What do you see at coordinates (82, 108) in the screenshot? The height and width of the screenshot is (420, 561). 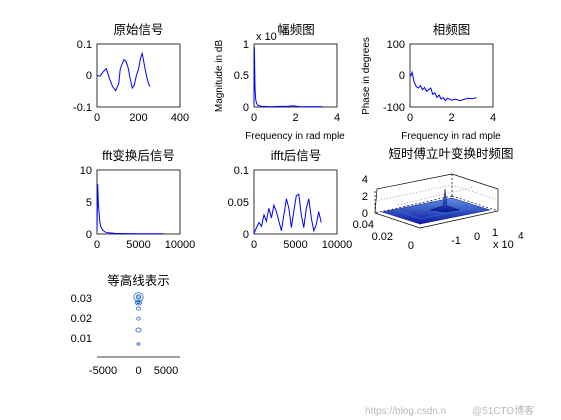 I see `y-tick-label: -0.1` at bounding box center [82, 108].